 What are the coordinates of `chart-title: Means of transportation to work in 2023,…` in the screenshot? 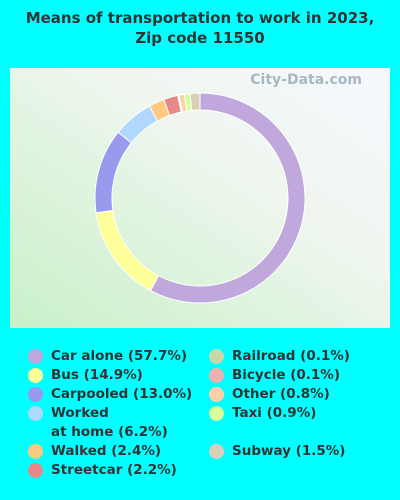 It's located at (200, 28).